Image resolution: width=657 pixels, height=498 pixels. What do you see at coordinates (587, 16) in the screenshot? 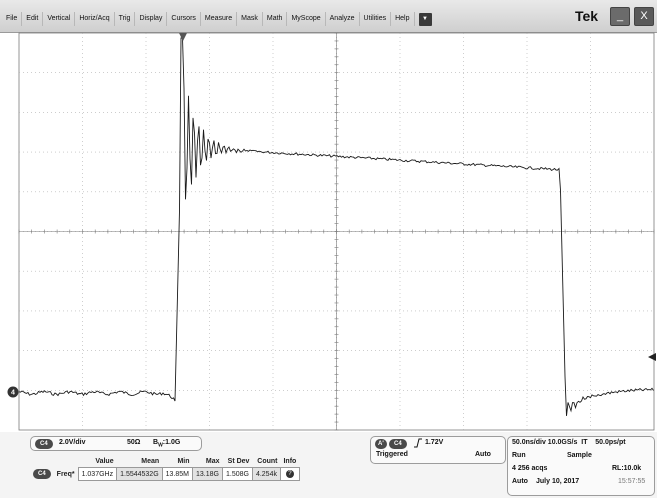
I see `brand-logo: Tek` at bounding box center [587, 16].